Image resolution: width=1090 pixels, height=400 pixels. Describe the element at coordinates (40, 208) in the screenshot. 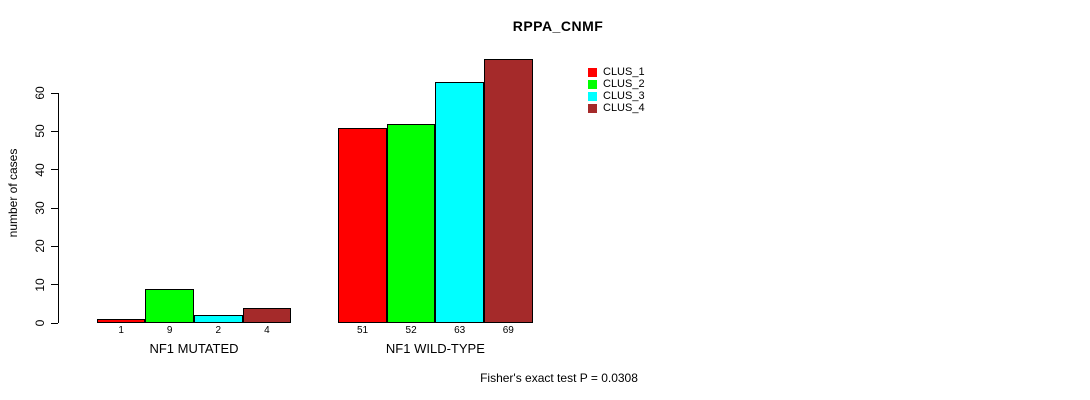

I see `y-axis-tick-label: 30` at that location.